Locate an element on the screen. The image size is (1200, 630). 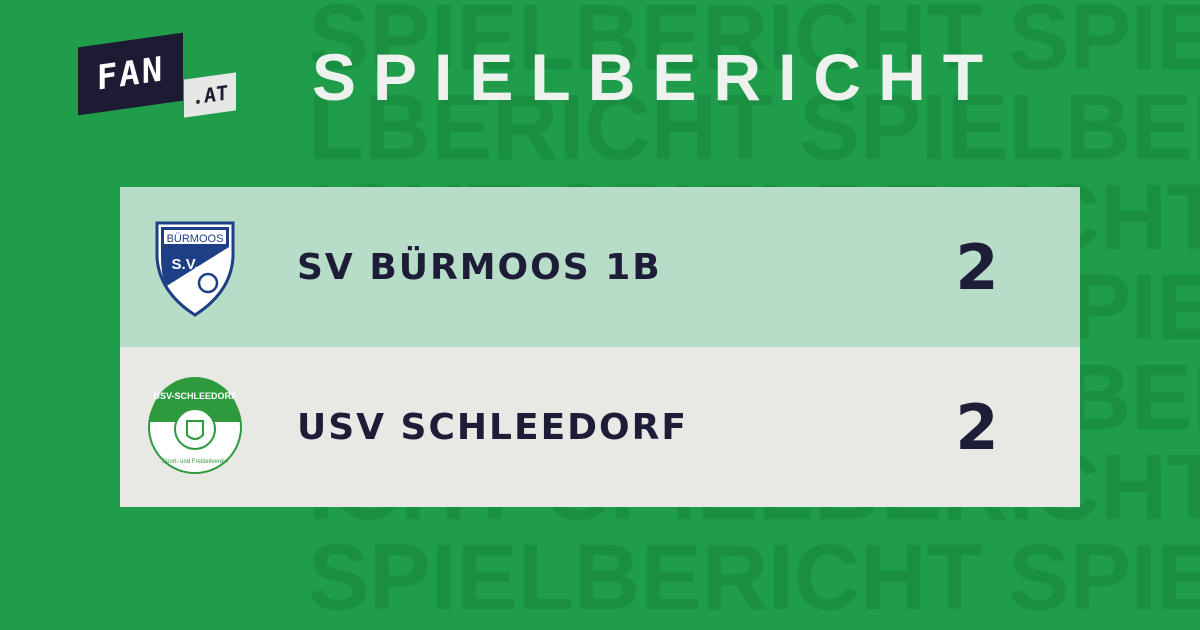
schleedorf-crest-icon: USV-SCHLEEDORF Sport- und Freizeitverein is located at coordinates (195, 425).